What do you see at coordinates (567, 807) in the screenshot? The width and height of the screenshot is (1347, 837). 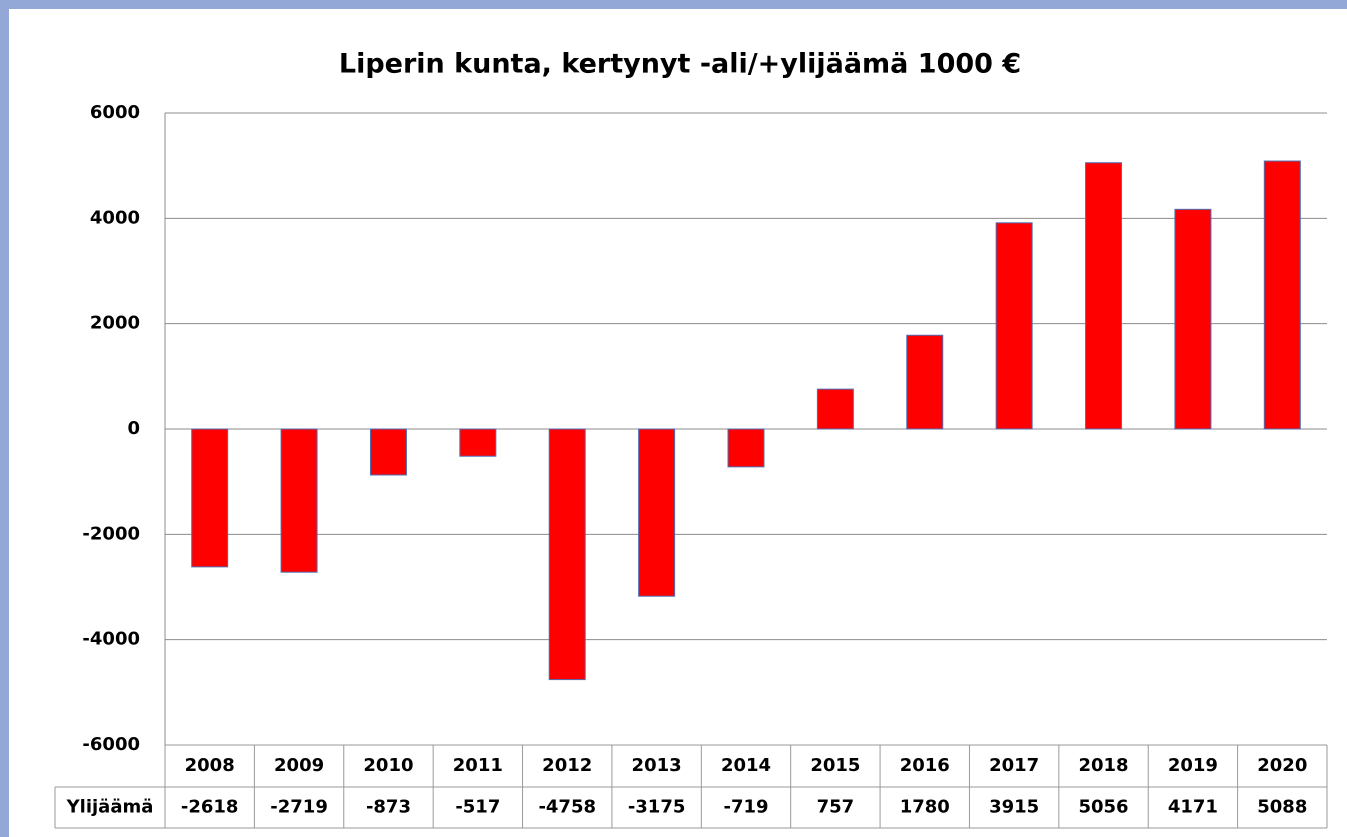 I see `table-value: -4758` at bounding box center [567, 807].